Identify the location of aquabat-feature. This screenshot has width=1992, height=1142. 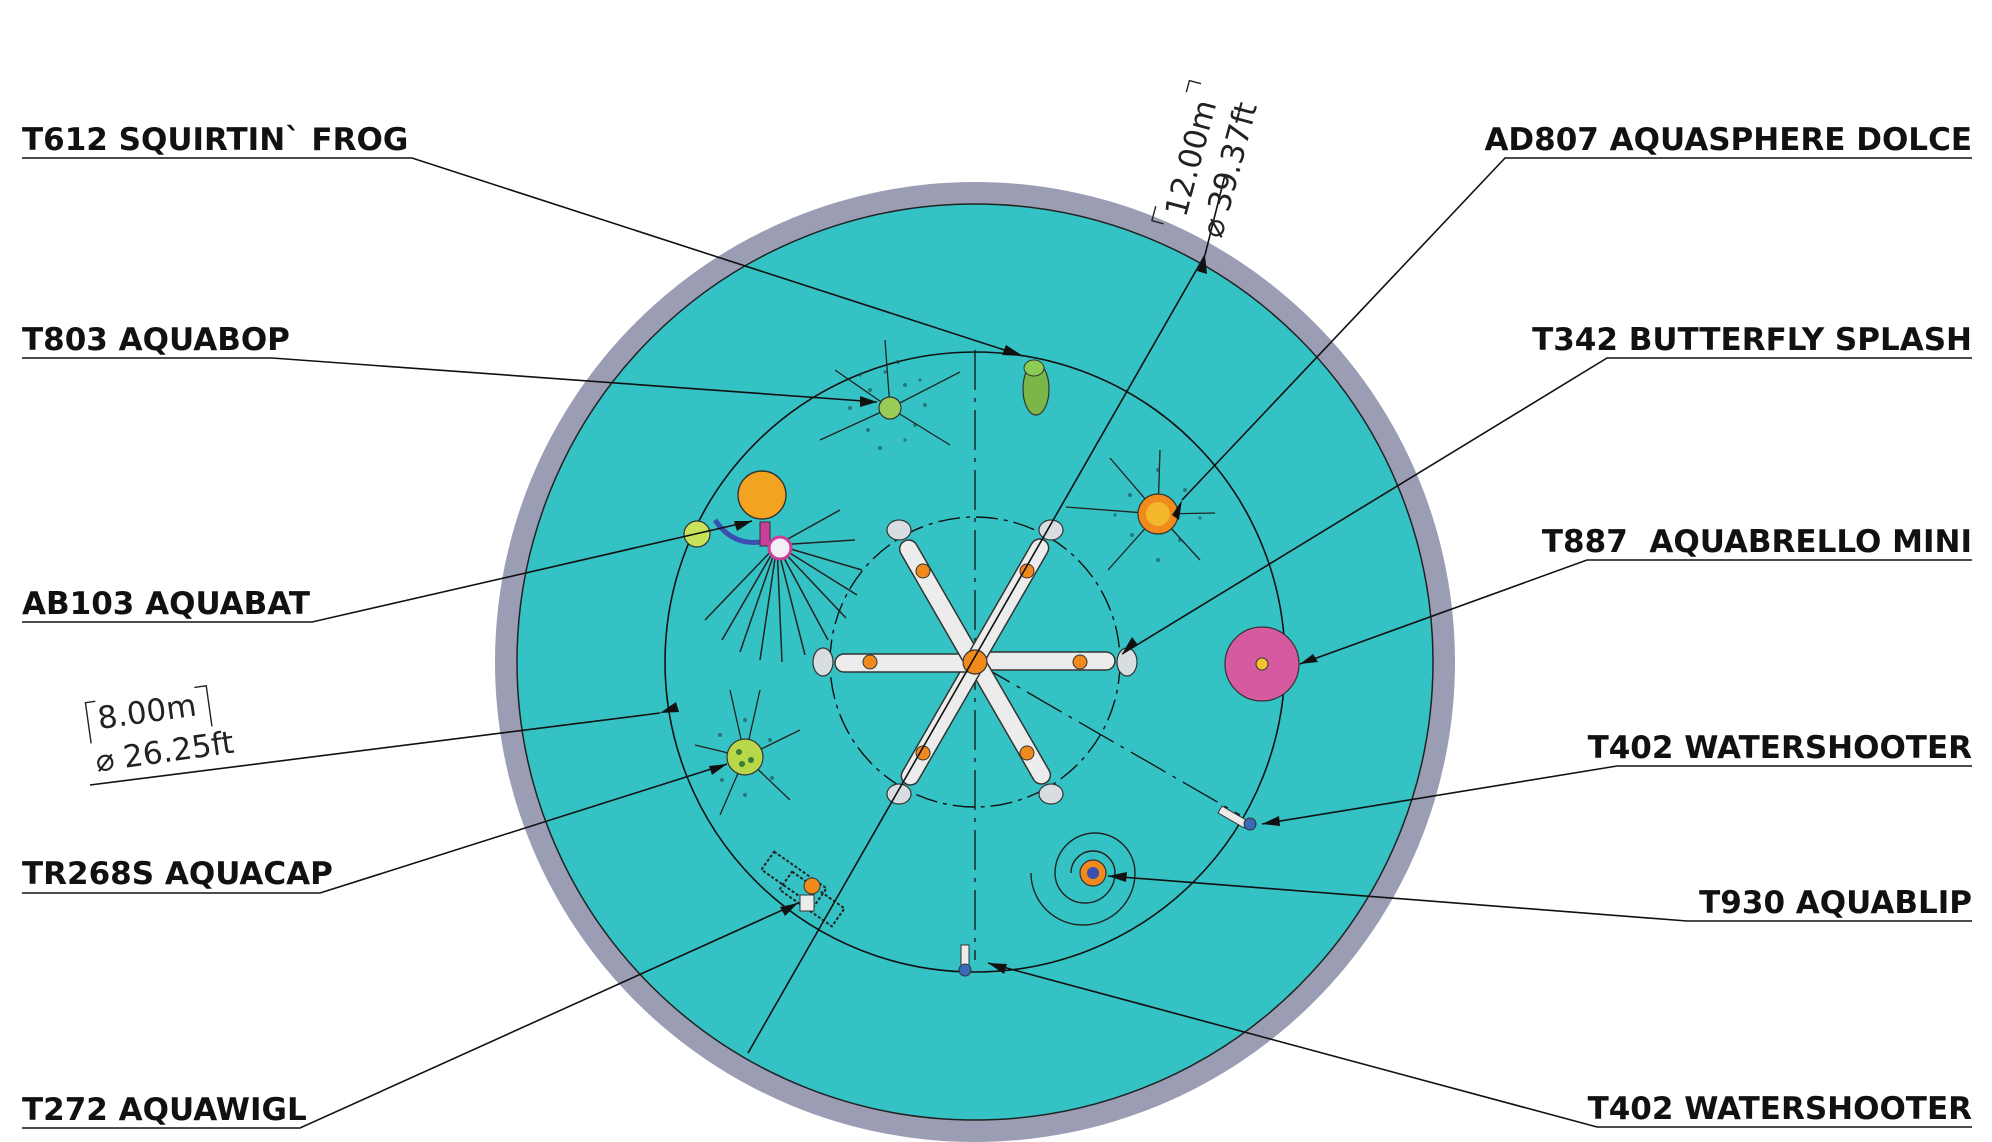
(773, 566).